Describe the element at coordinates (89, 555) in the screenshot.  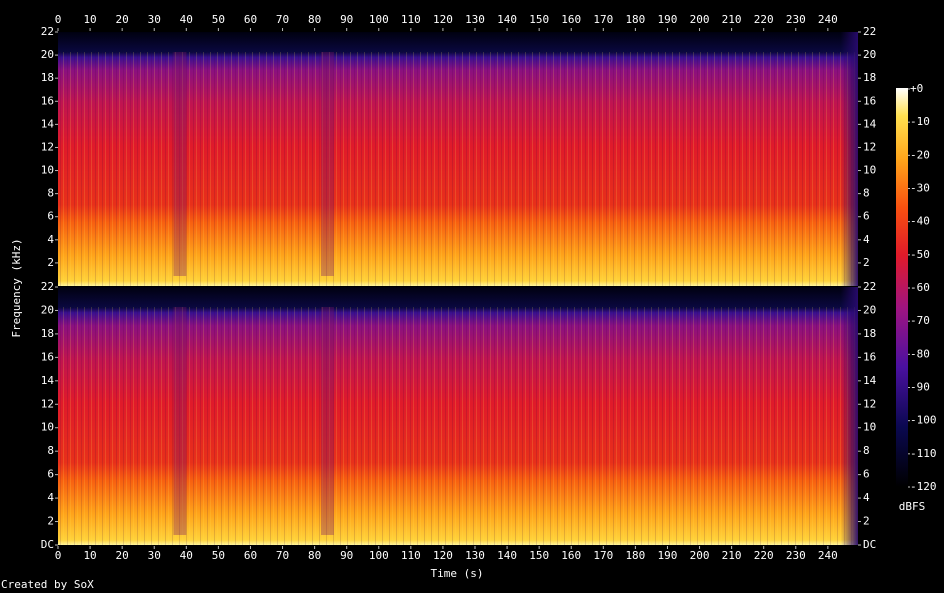
I see `x-tick-label: 10` at that location.